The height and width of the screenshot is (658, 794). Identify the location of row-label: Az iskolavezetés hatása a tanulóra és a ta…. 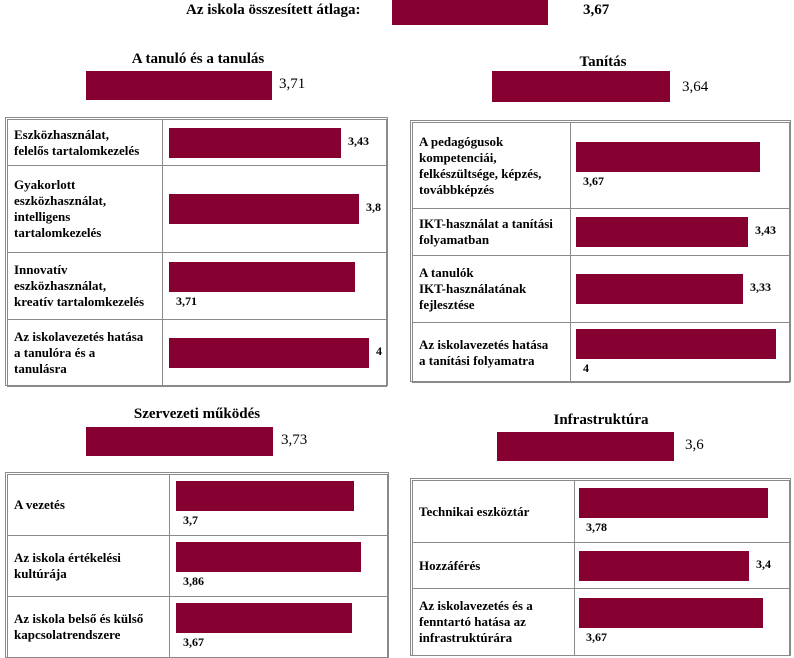
(85, 353).